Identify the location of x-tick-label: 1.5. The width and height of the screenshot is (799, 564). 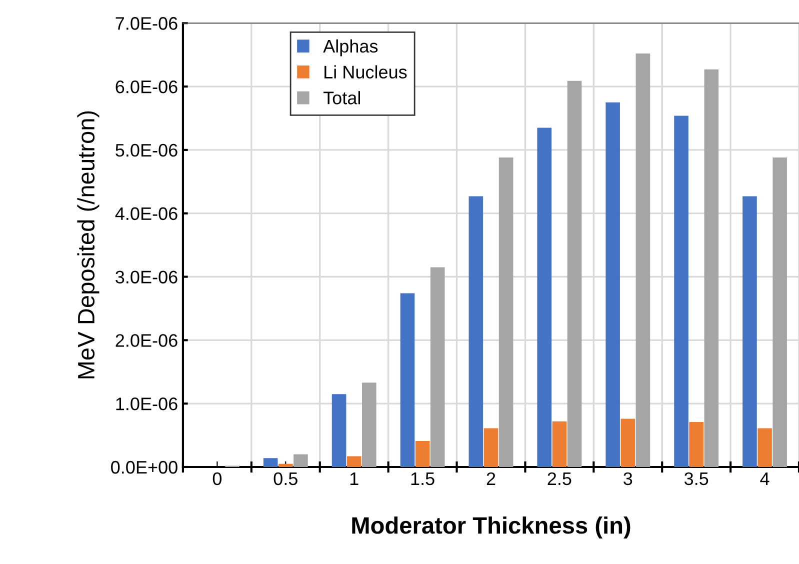
(422, 479).